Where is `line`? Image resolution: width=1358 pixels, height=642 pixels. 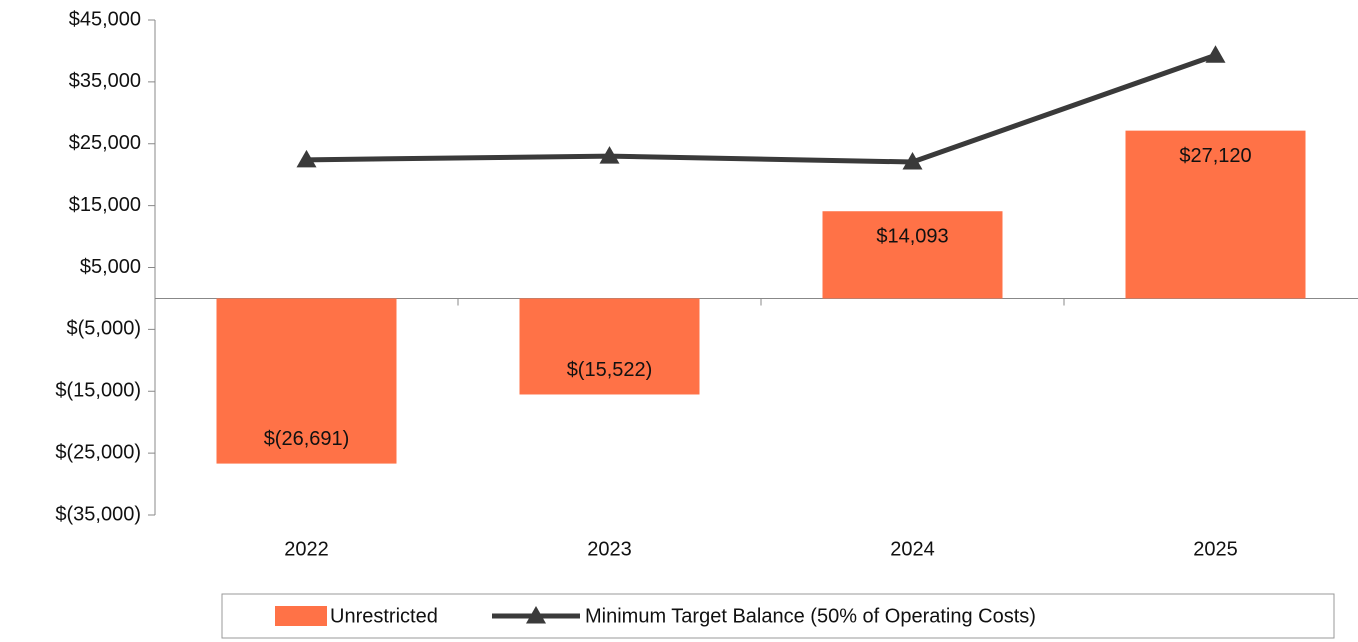
line is located at coordinates (761, 108).